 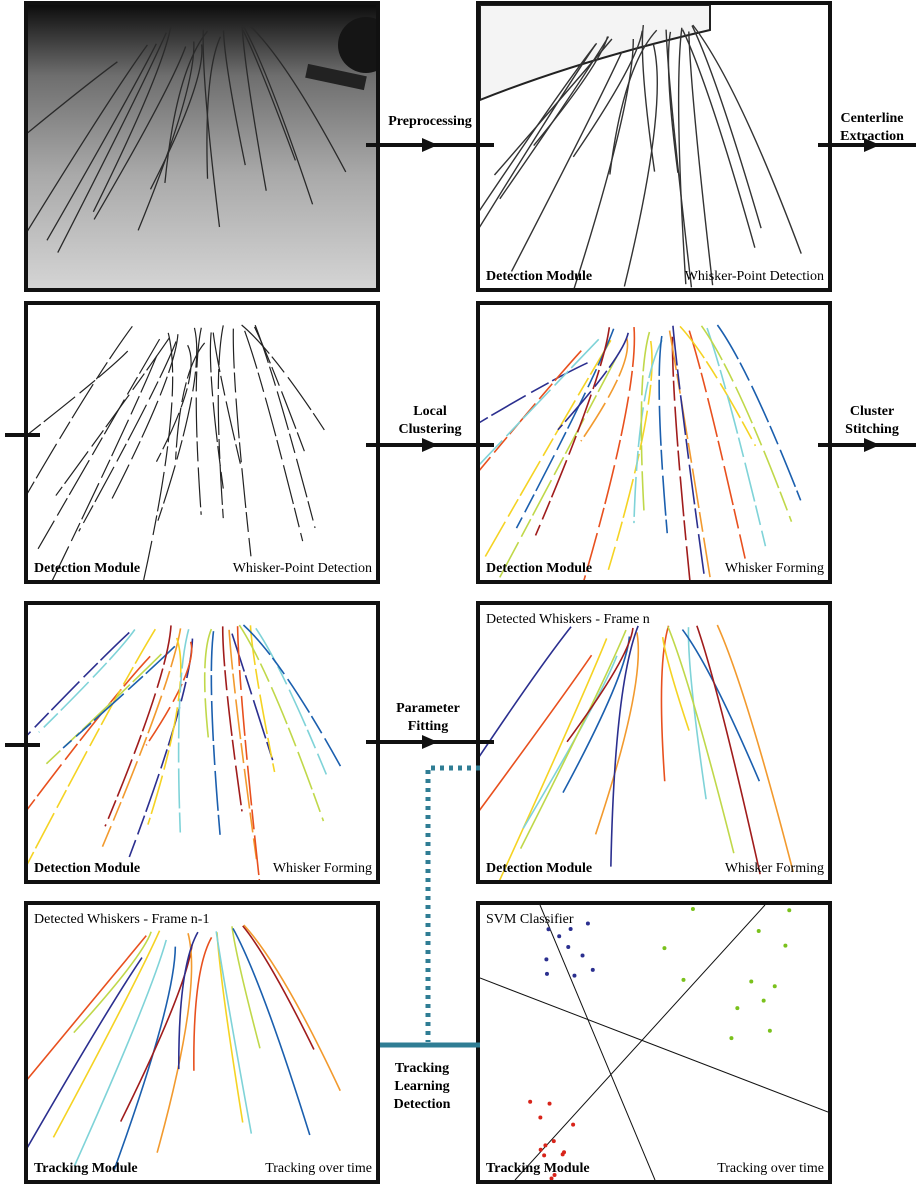 What do you see at coordinates (121, 919) in the screenshot?
I see `panel-title: Detected Whiskers - Frame n-1` at bounding box center [121, 919].